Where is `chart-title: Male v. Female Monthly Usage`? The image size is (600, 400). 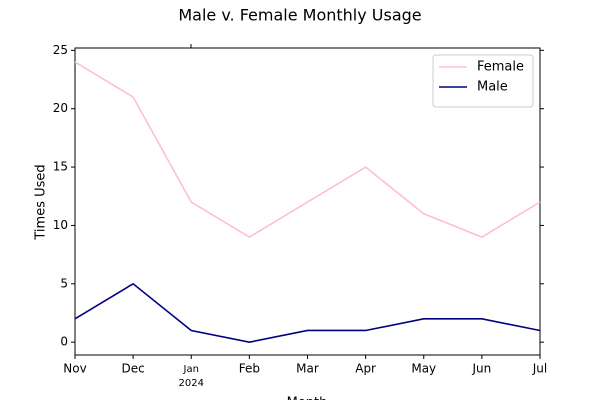
chart-title: Male v. Female Monthly Usage is located at coordinates (299, 15).